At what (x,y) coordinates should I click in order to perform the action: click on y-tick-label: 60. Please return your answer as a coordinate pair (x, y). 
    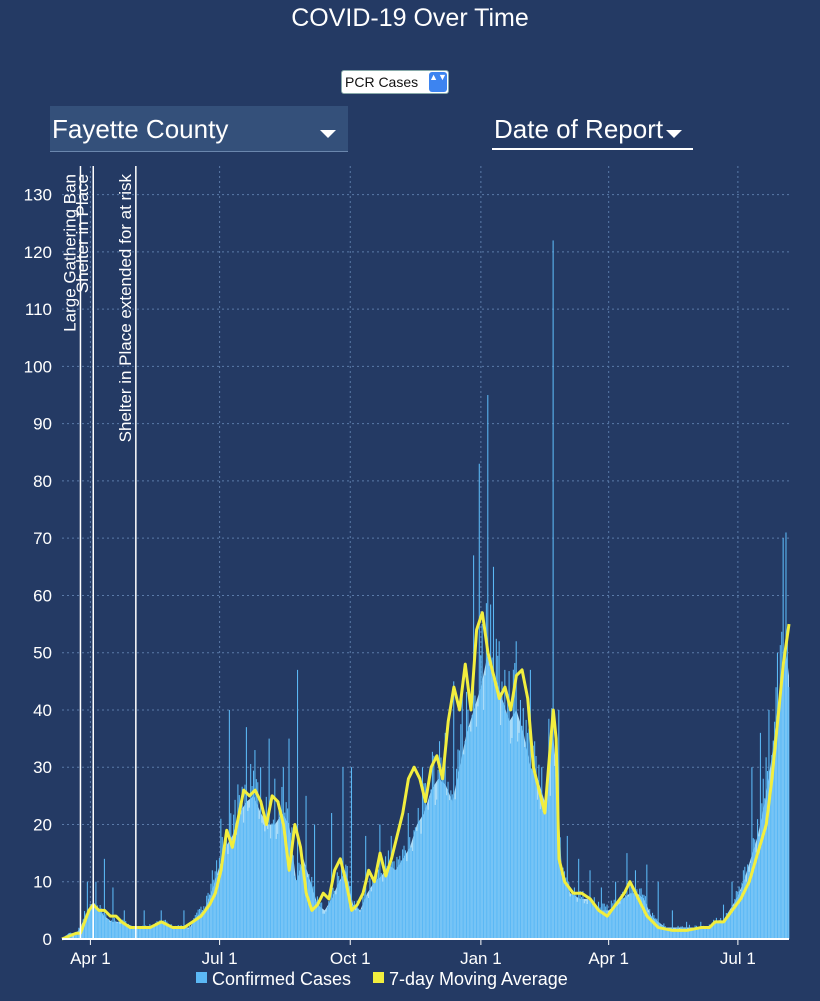
    Looking at the image, I should click on (42, 595).